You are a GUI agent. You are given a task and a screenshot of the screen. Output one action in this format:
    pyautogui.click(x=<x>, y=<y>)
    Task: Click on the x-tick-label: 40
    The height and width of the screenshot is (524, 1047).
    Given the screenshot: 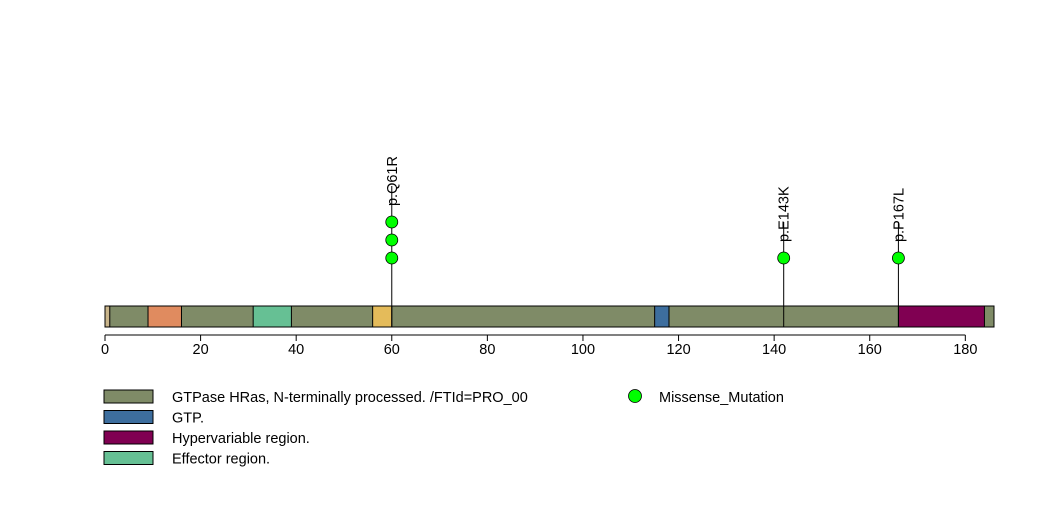 What is the action you would take?
    pyautogui.click(x=296, y=350)
    